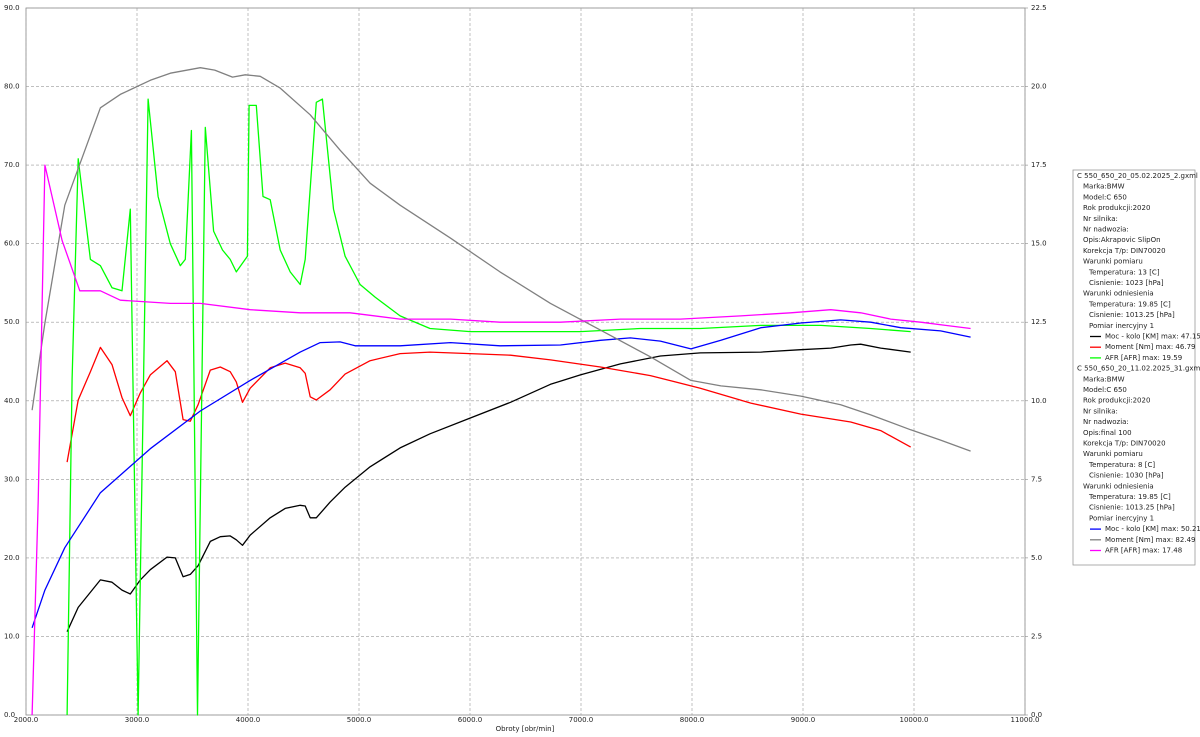 The width and height of the screenshot is (1200, 737). Describe the element at coordinates (248, 720) in the screenshot. I see `x-tick-label: 4000.0` at that location.